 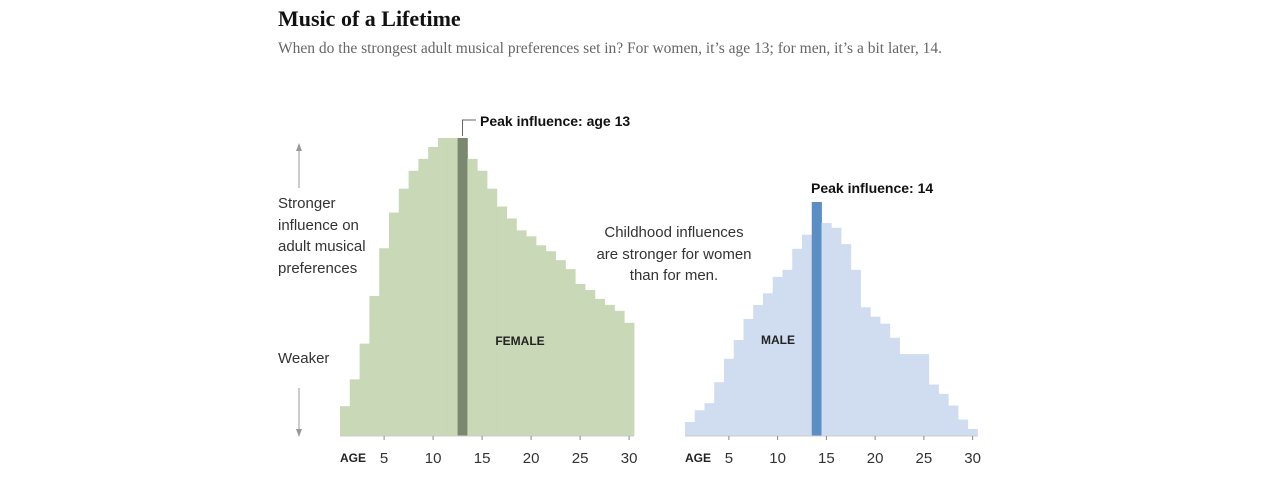 I want to click on male-tick-label-10: 10, so click(x=777, y=458).